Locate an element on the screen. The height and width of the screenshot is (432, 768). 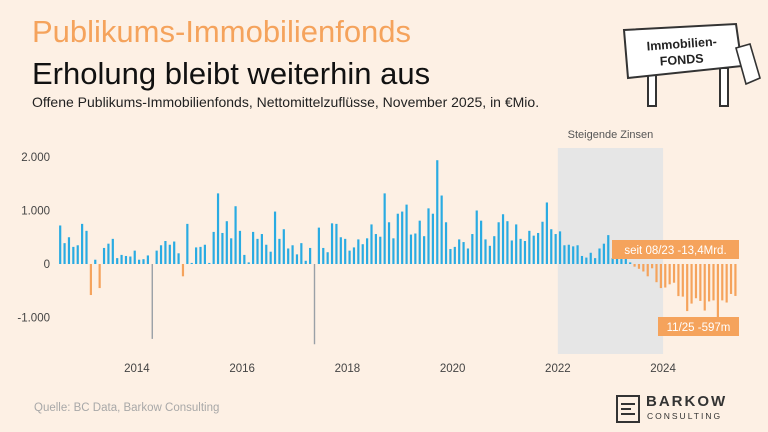
x-tick-label: 2024 is located at coordinates (663, 369).